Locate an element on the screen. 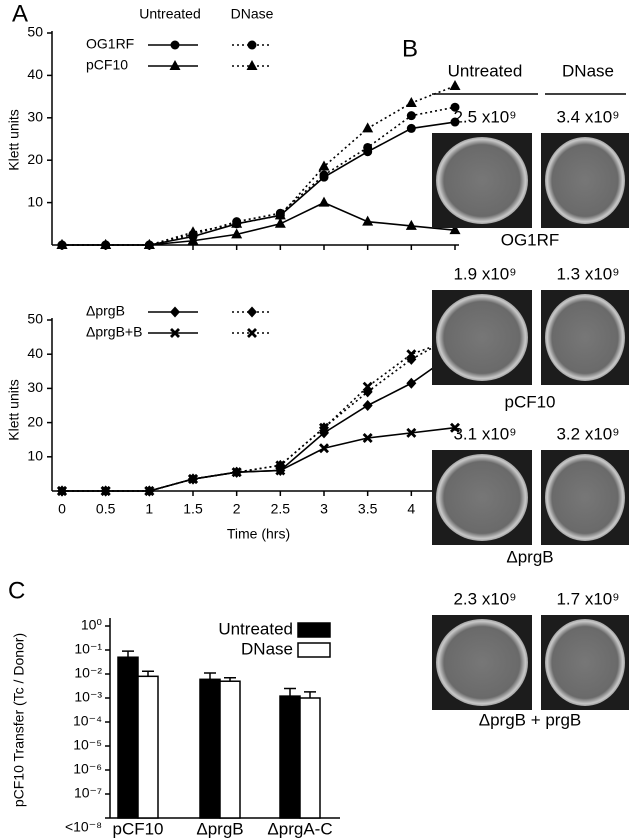 This screenshot has height=840, width=642. legend-label: OG1RF is located at coordinates (110, 44).